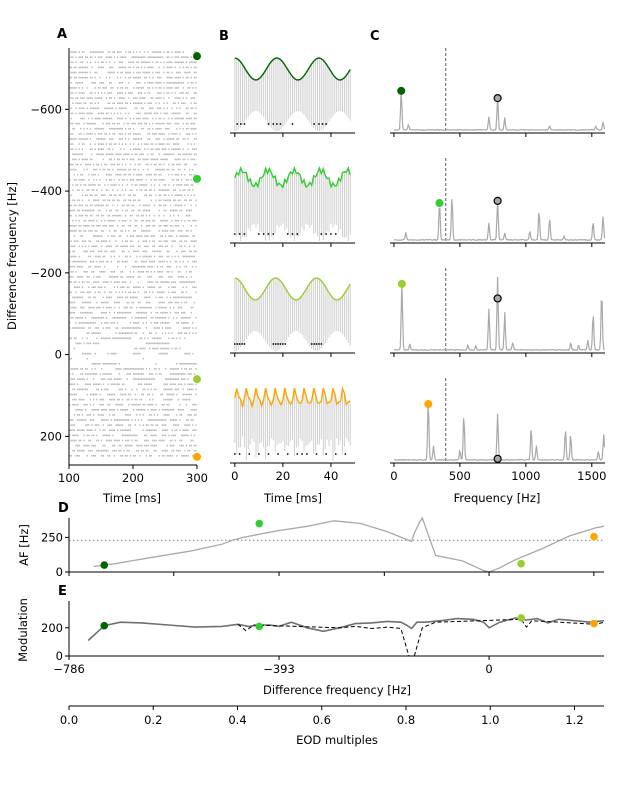 This screenshot has height=800, width=629. What do you see at coordinates (104, 625) in the screenshot?
I see `modulation-marker` at bounding box center [104, 625].